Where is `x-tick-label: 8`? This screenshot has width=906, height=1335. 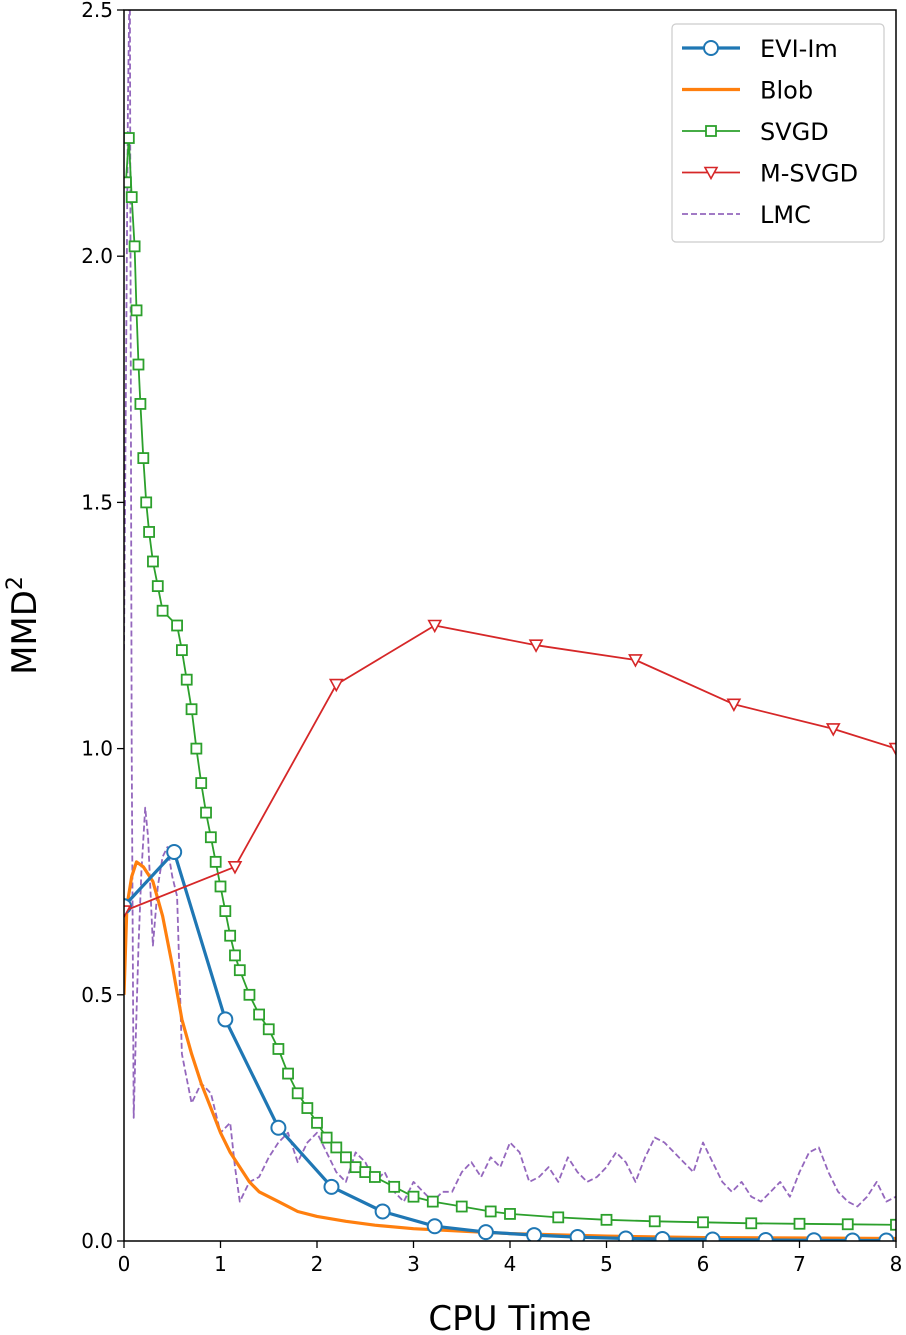
x-tick-label: 8 is located at coordinates (896, 1264).